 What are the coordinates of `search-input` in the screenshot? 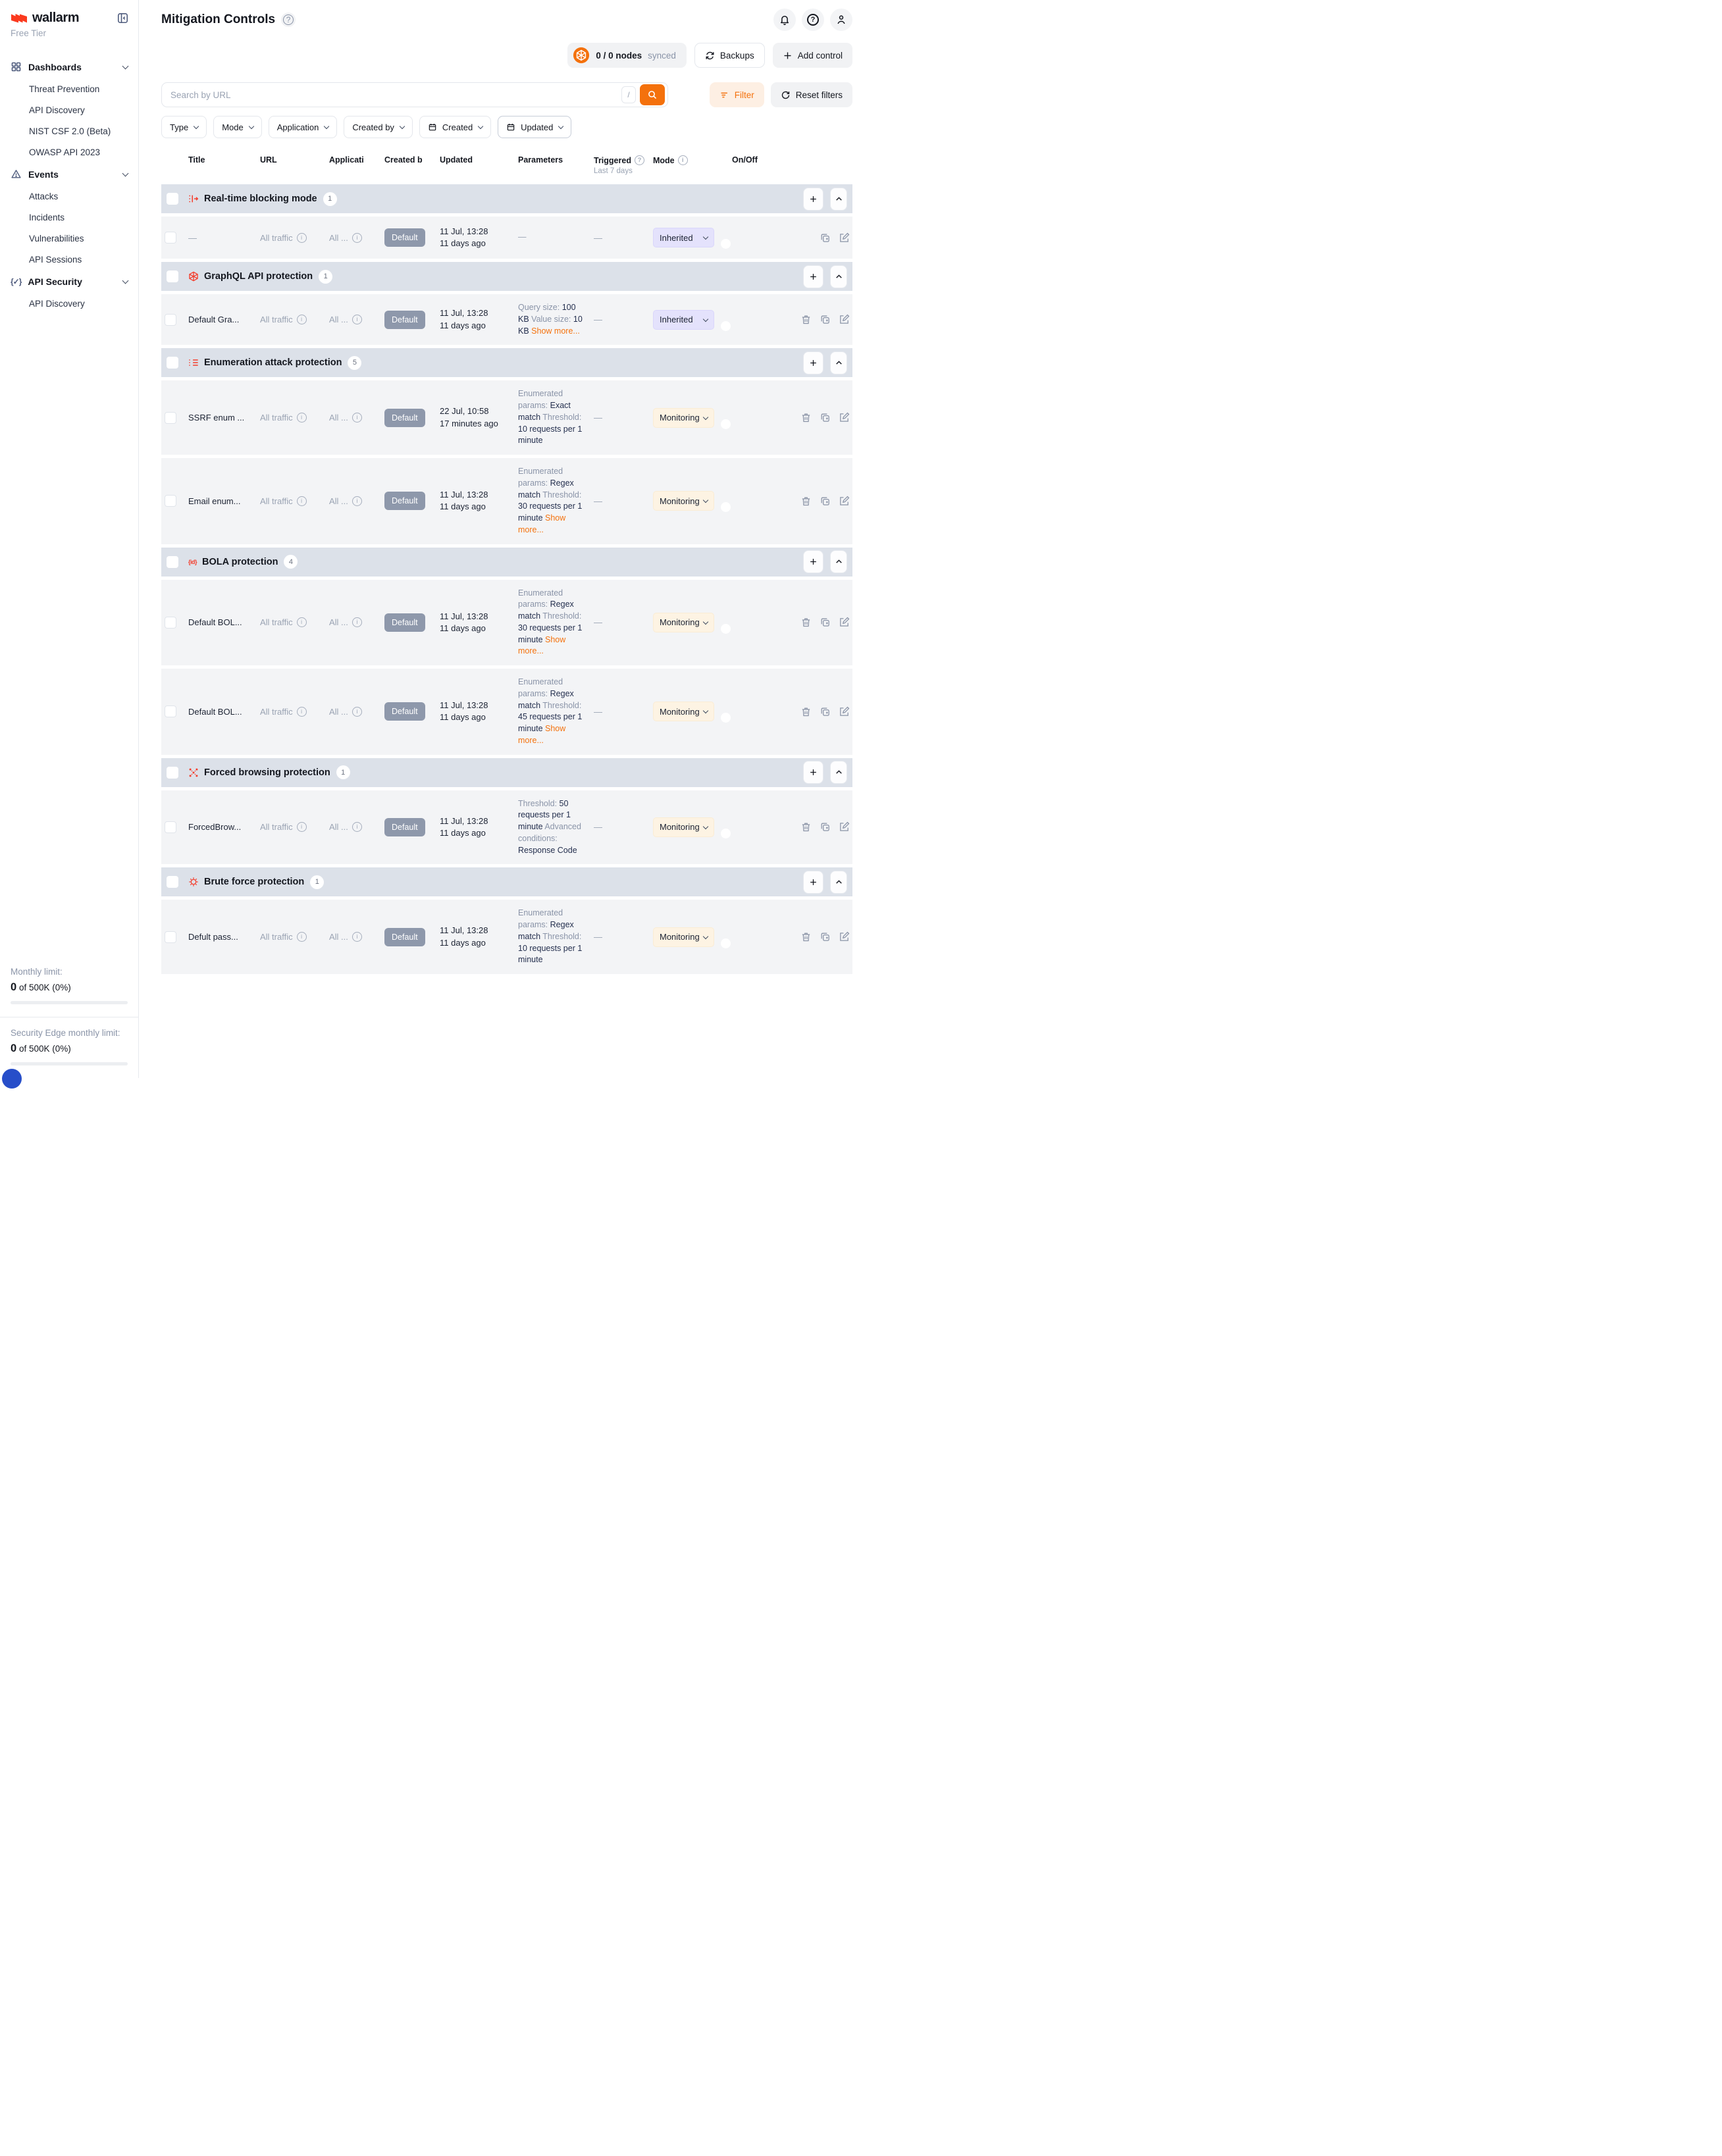 It's located at (395, 95).